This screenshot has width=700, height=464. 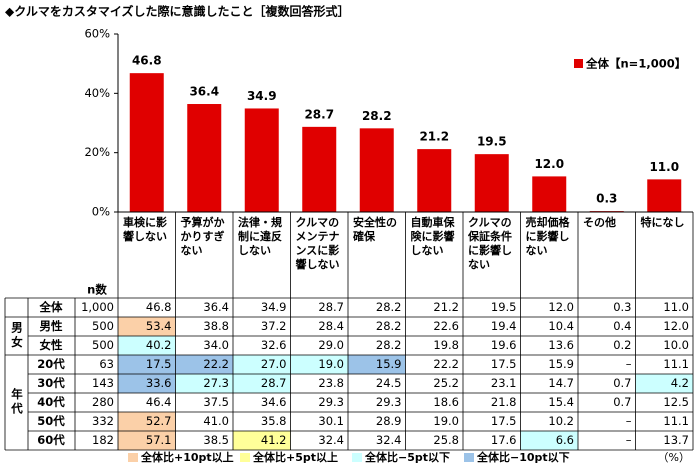 I want to click on table-value: 30.1, so click(x=331, y=421).